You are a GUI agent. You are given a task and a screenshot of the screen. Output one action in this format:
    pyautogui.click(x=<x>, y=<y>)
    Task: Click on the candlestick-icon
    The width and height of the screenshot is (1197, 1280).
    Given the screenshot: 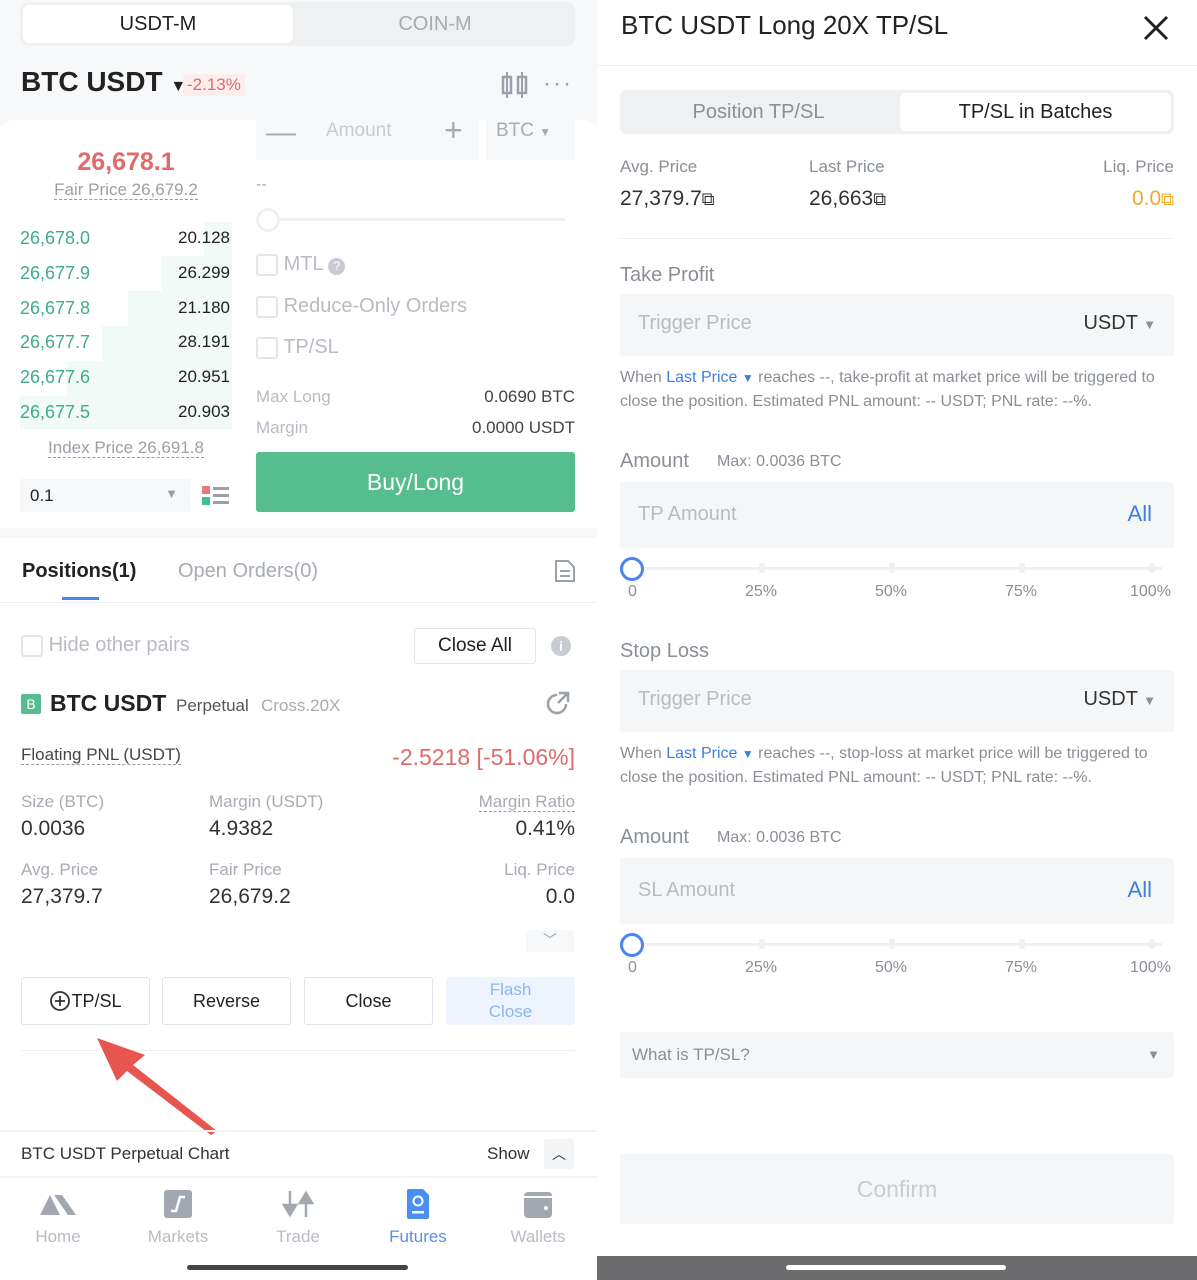 What is the action you would take?
    pyautogui.click(x=515, y=85)
    